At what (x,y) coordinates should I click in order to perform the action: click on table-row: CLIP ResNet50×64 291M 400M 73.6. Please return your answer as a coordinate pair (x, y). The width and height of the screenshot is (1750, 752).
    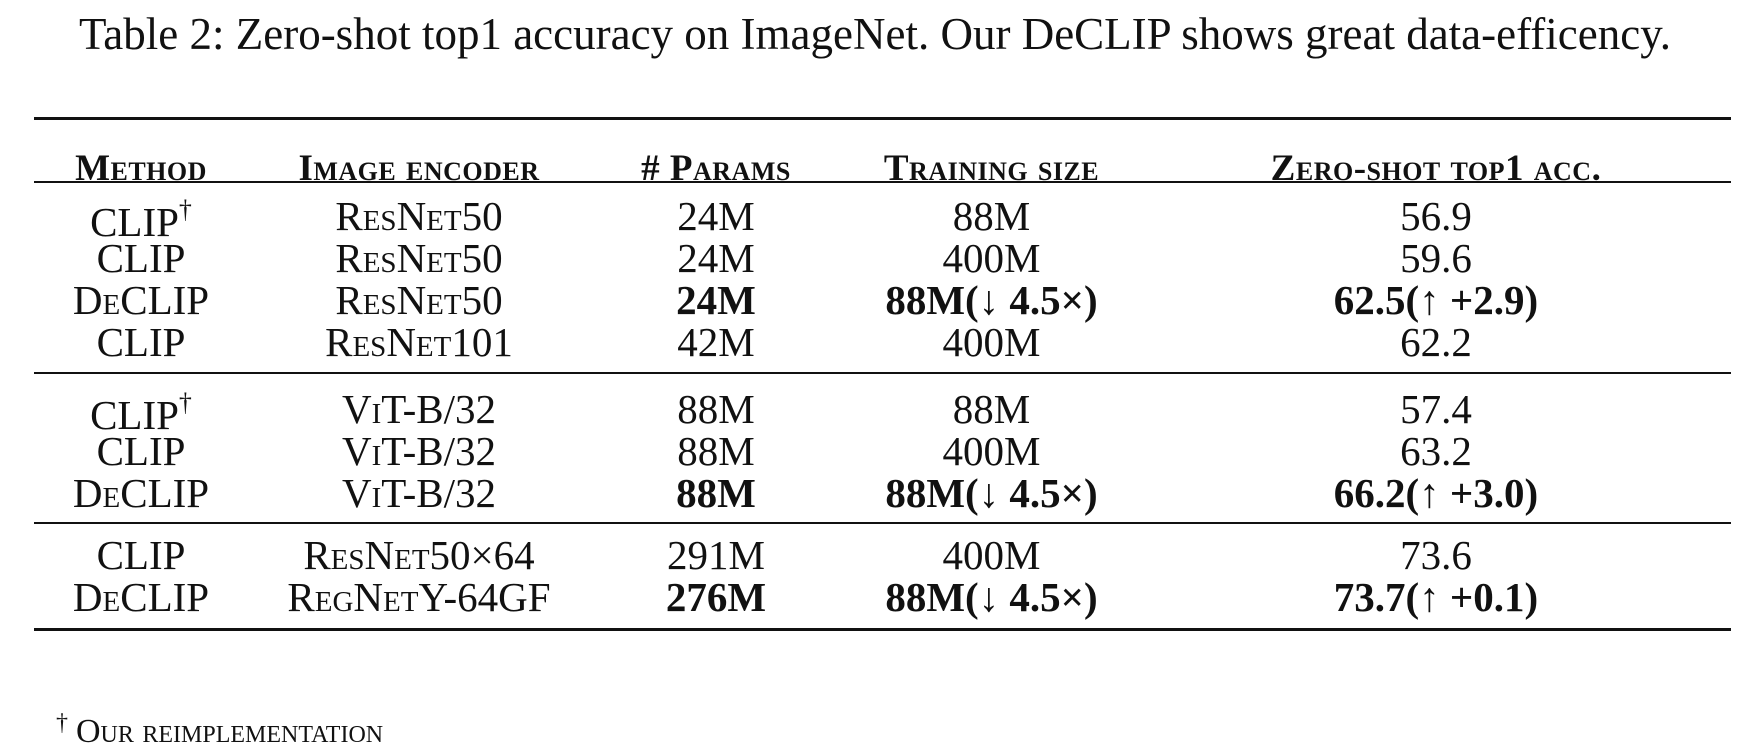
    Looking at the image, I should click on (882, 555).